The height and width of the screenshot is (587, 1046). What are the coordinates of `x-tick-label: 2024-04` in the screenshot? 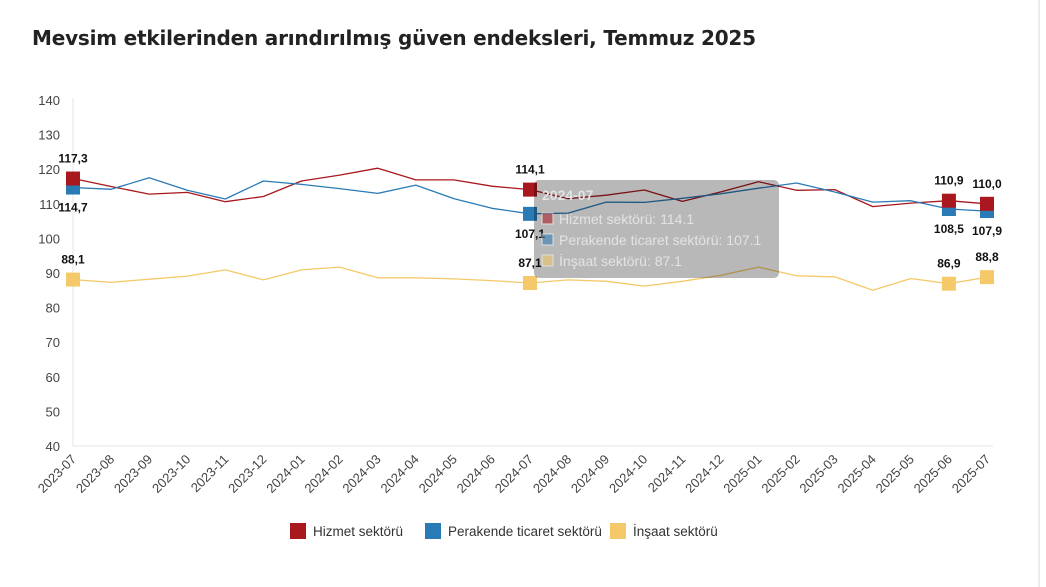 It's located at (400, 474).